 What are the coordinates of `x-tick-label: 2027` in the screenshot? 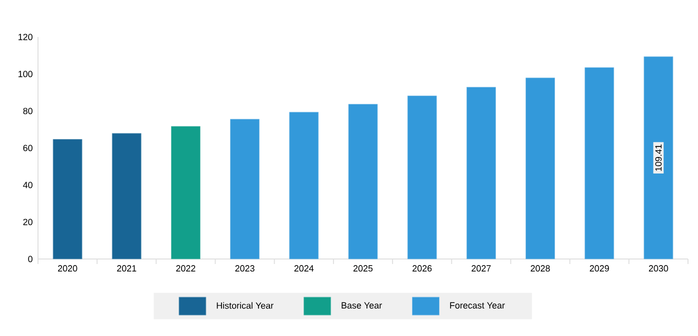 It's located at (481, 268).